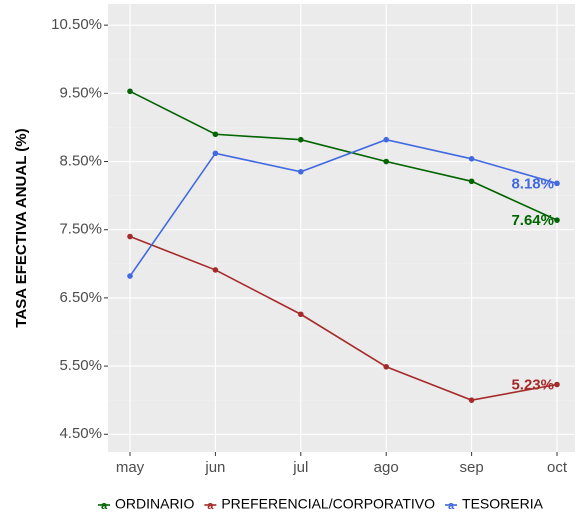 This screenshot has height=518, width=584. I want to click on y-tick-label: 10.50%, so click(76, 24).